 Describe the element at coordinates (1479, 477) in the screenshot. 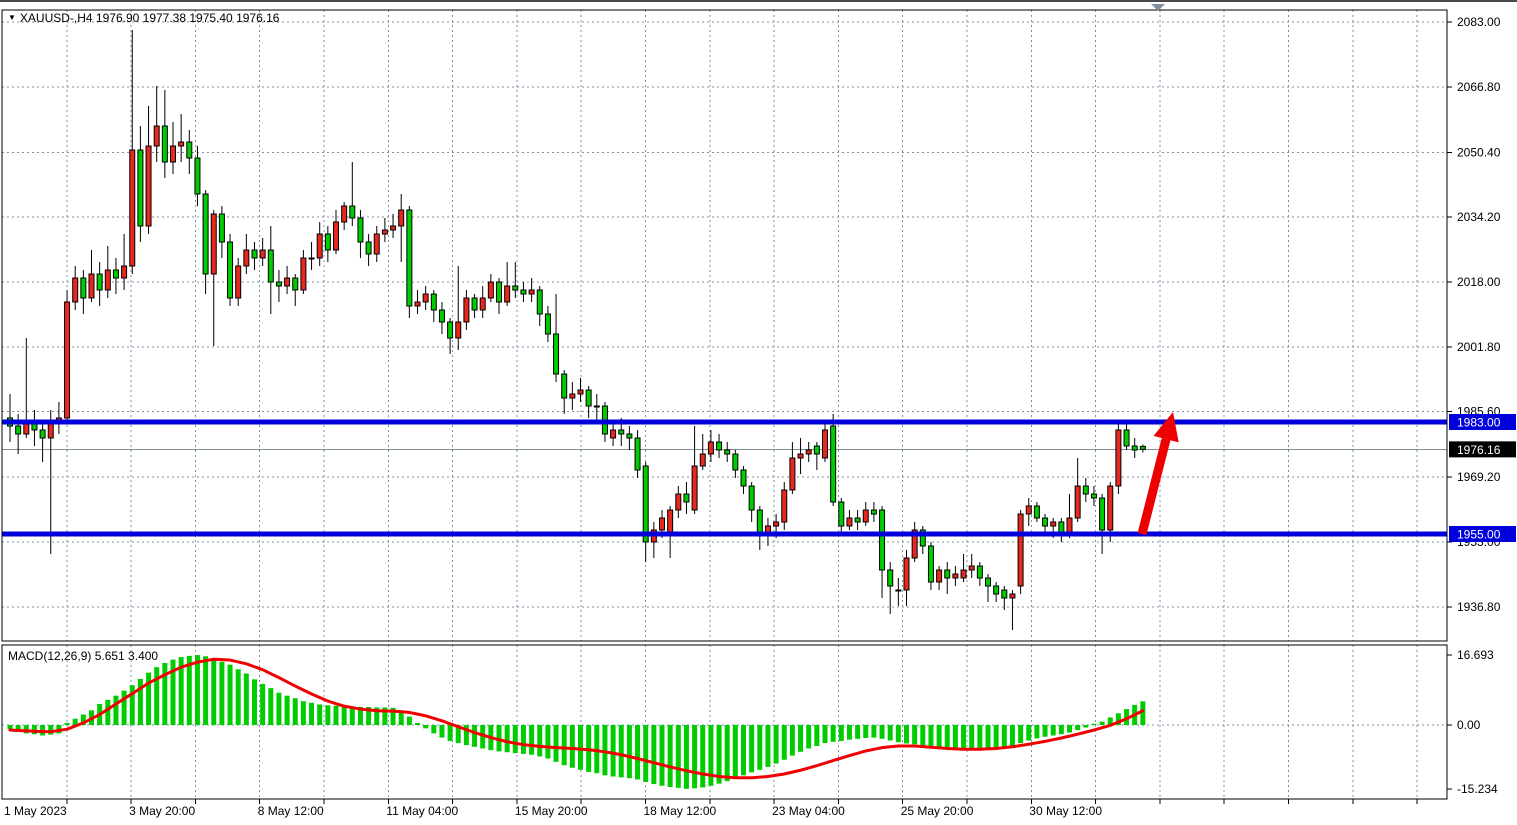

I see `price-tick-label: 1969.20` at that location.